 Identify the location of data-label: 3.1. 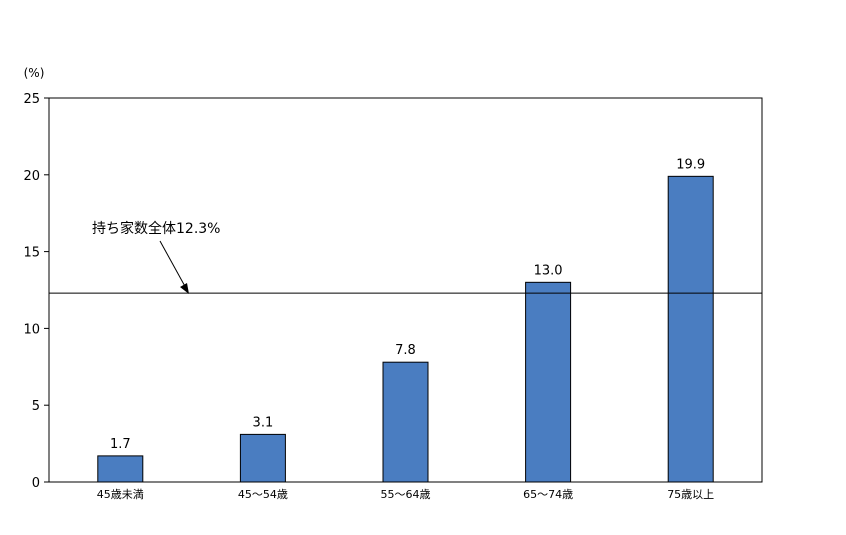
(263, 422).